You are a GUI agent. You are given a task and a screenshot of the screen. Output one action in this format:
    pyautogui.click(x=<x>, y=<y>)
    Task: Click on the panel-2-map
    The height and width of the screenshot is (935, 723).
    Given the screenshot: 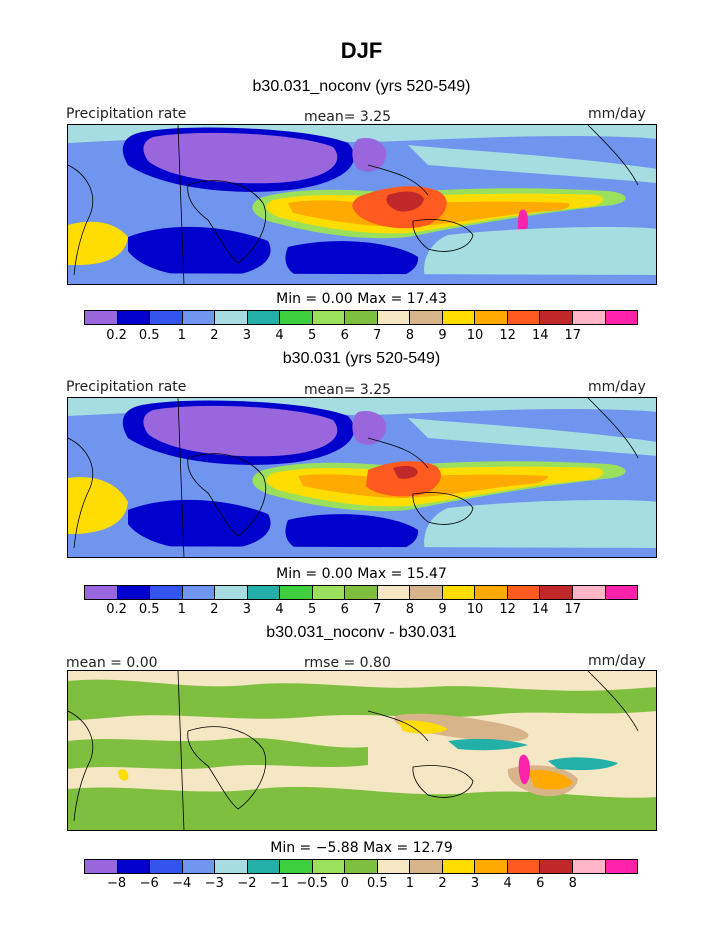 What is the action you would take?
    pyautogui.click(x=362, y=477)
    